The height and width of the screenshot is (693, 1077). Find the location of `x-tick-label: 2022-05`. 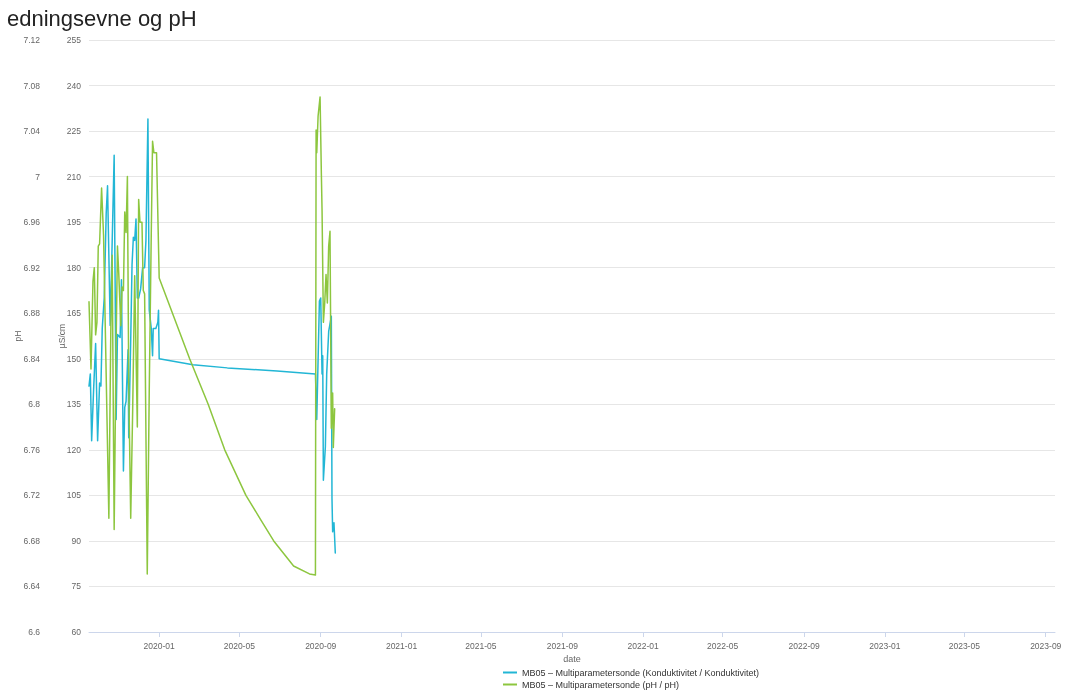

x-tick-label: 2022-05 is located at coordinates (723, 645).